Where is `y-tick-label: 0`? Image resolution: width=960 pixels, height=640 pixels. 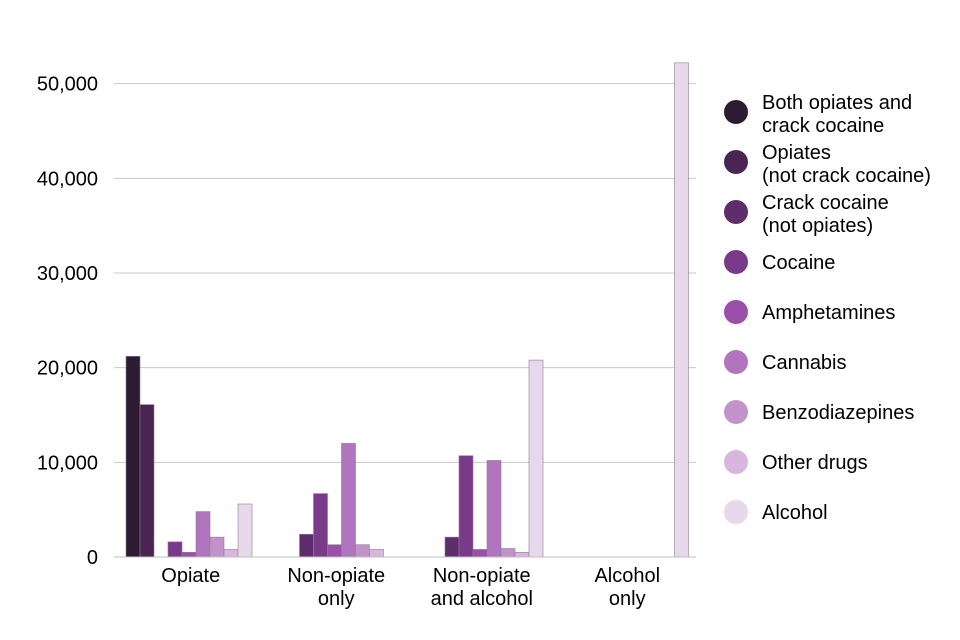 y-tick-label: 0 is located at coordinates (92, 558).